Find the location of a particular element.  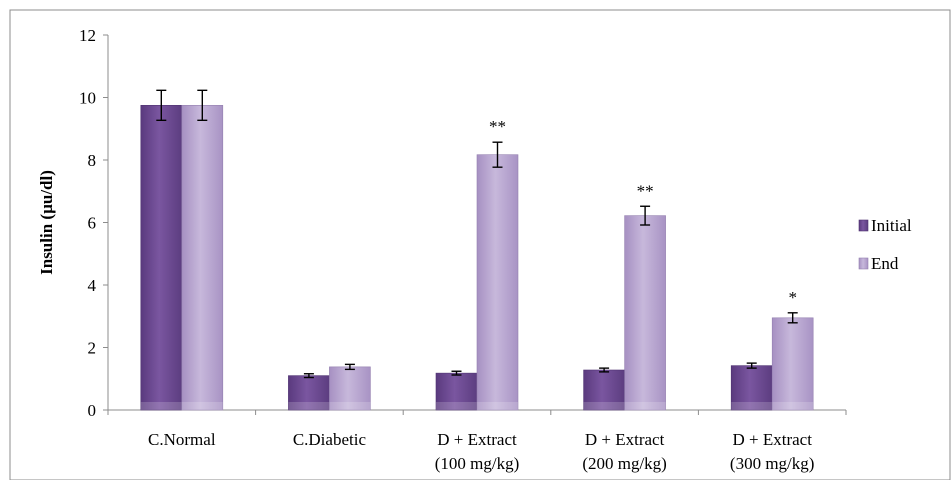

legend-swatch-initial is located at coordinates (863, 225).